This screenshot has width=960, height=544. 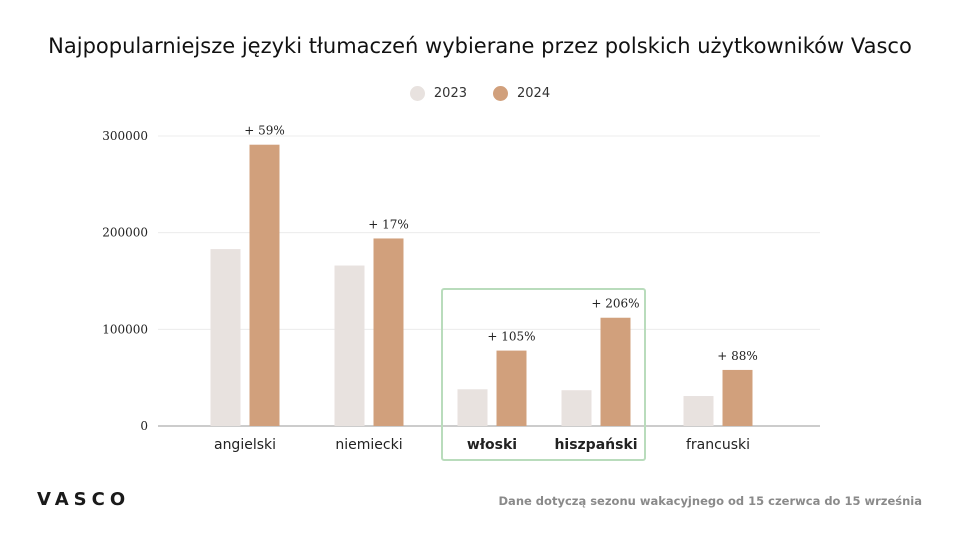 I want to click on legend: 2023 2024, so click(x=480, y=93).